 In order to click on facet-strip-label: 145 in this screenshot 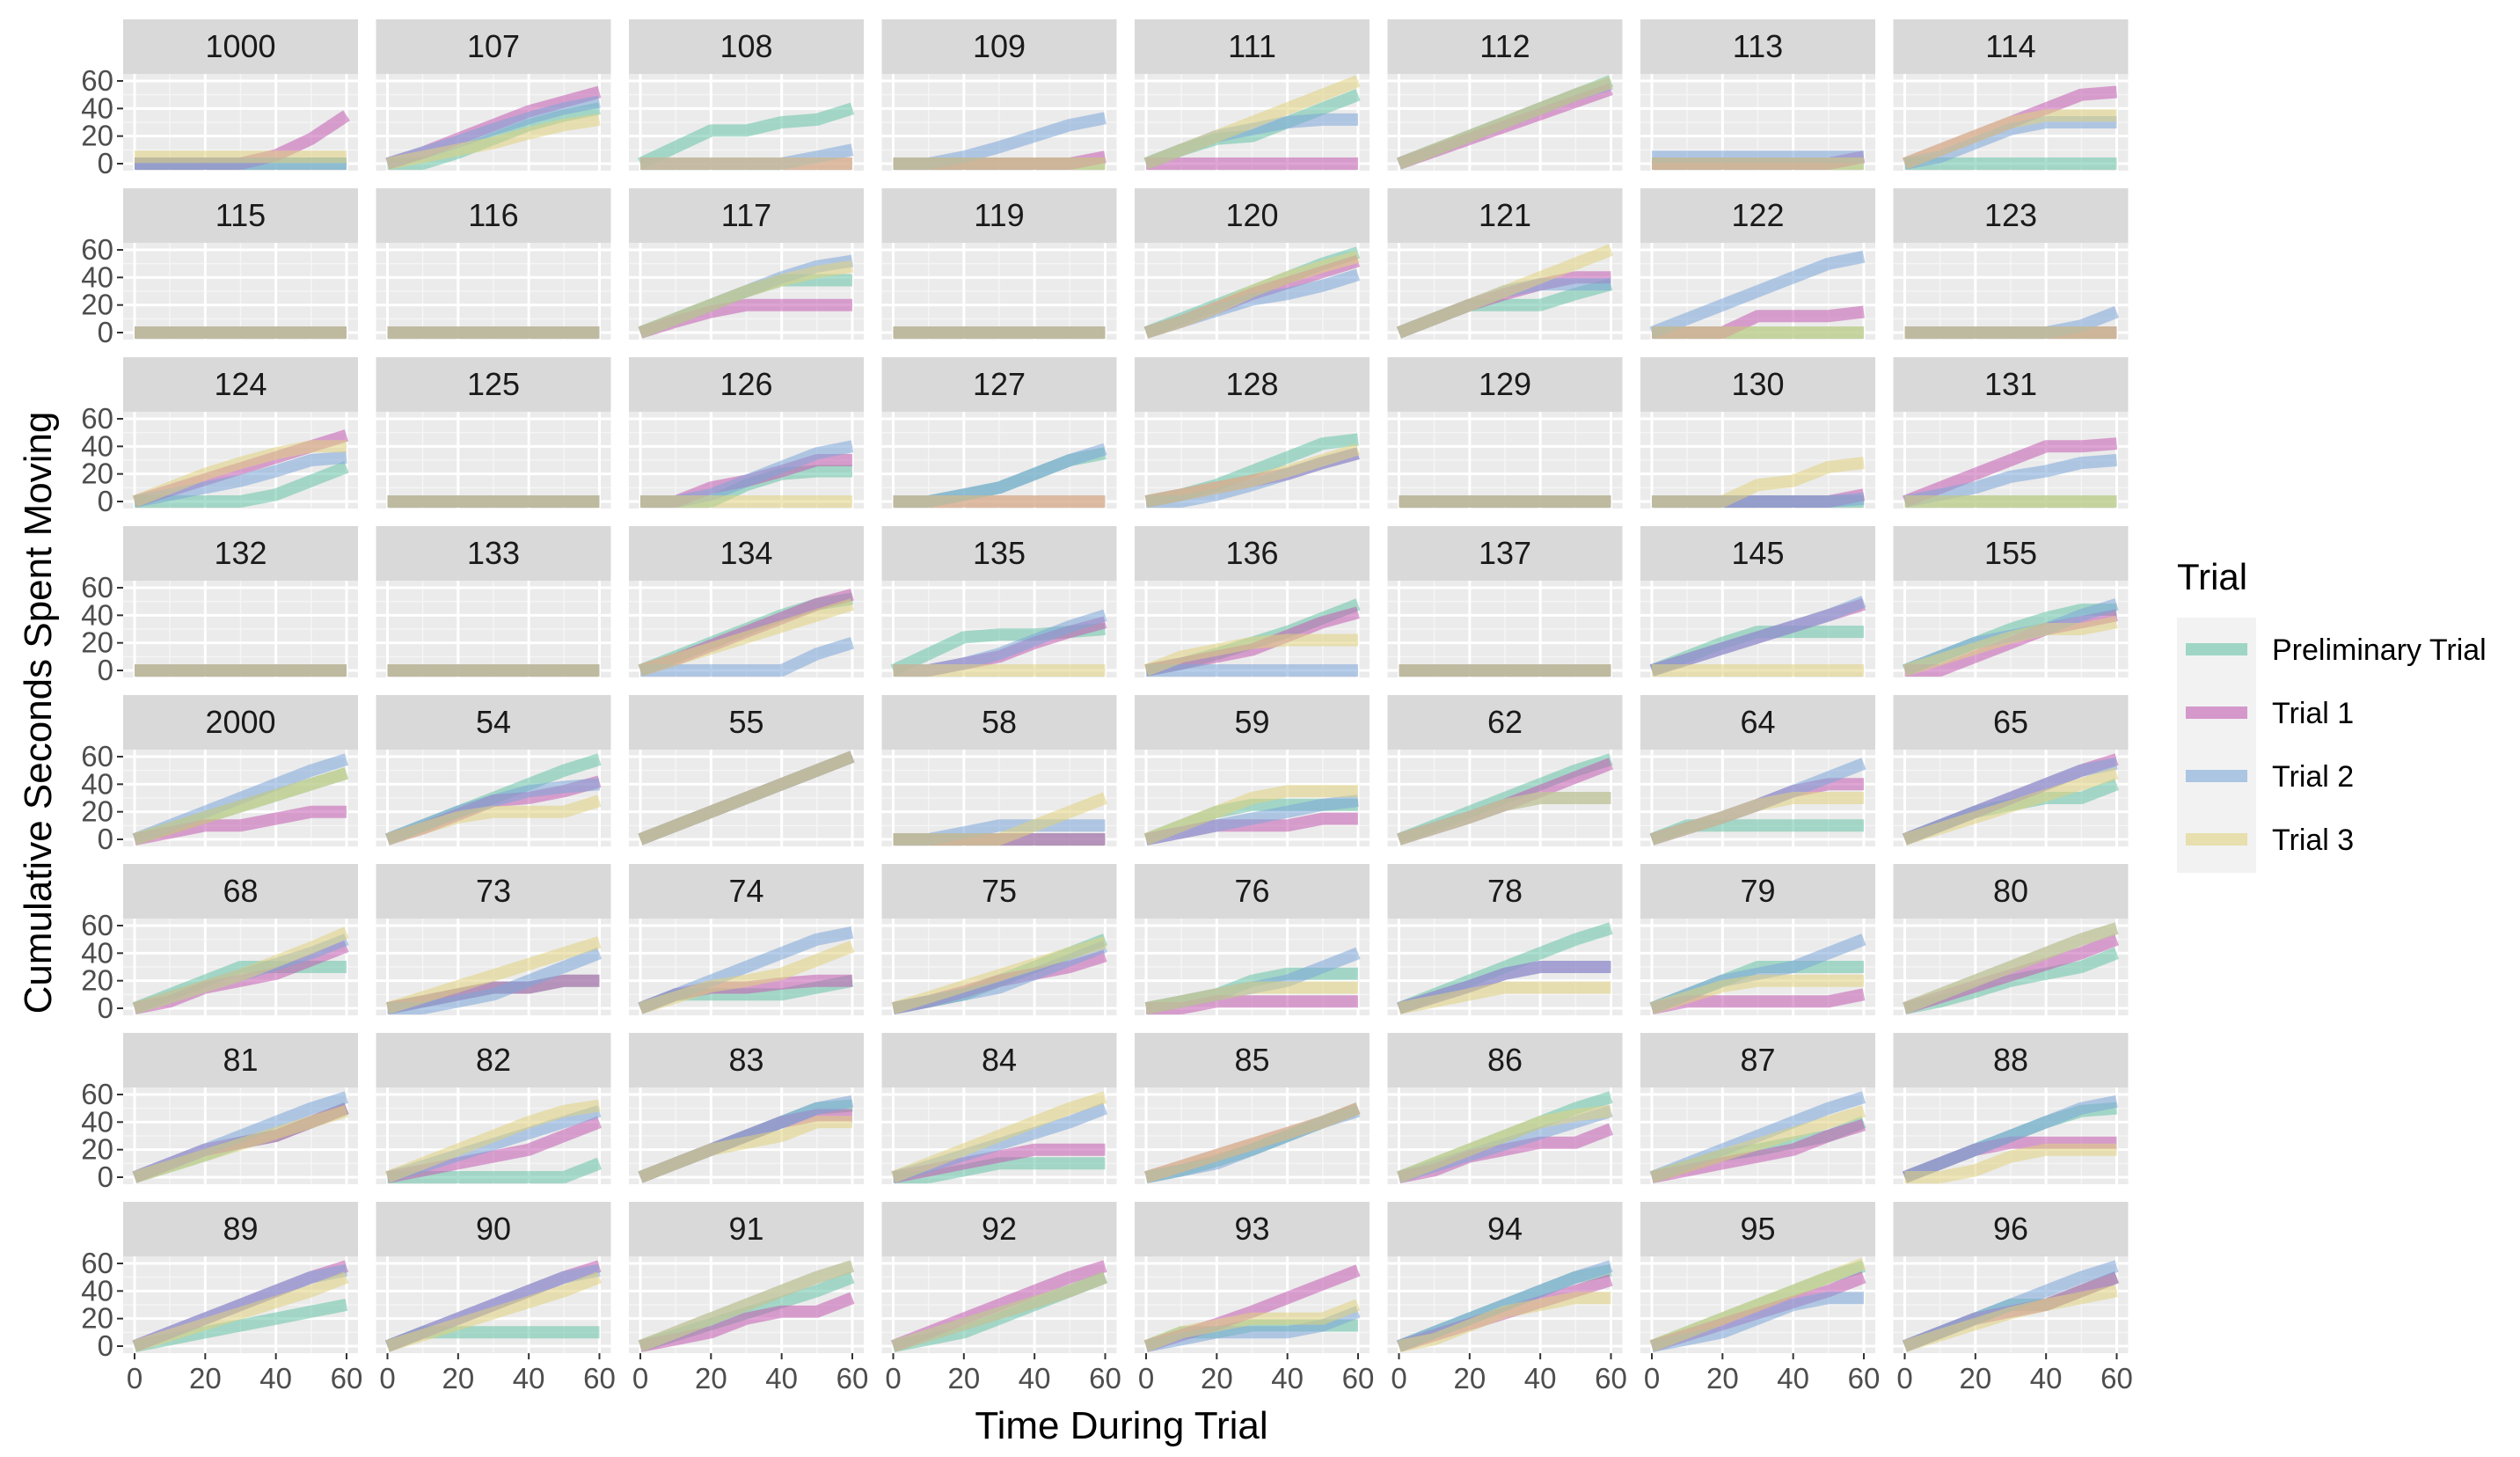, I will do `click(1757, 553)`.